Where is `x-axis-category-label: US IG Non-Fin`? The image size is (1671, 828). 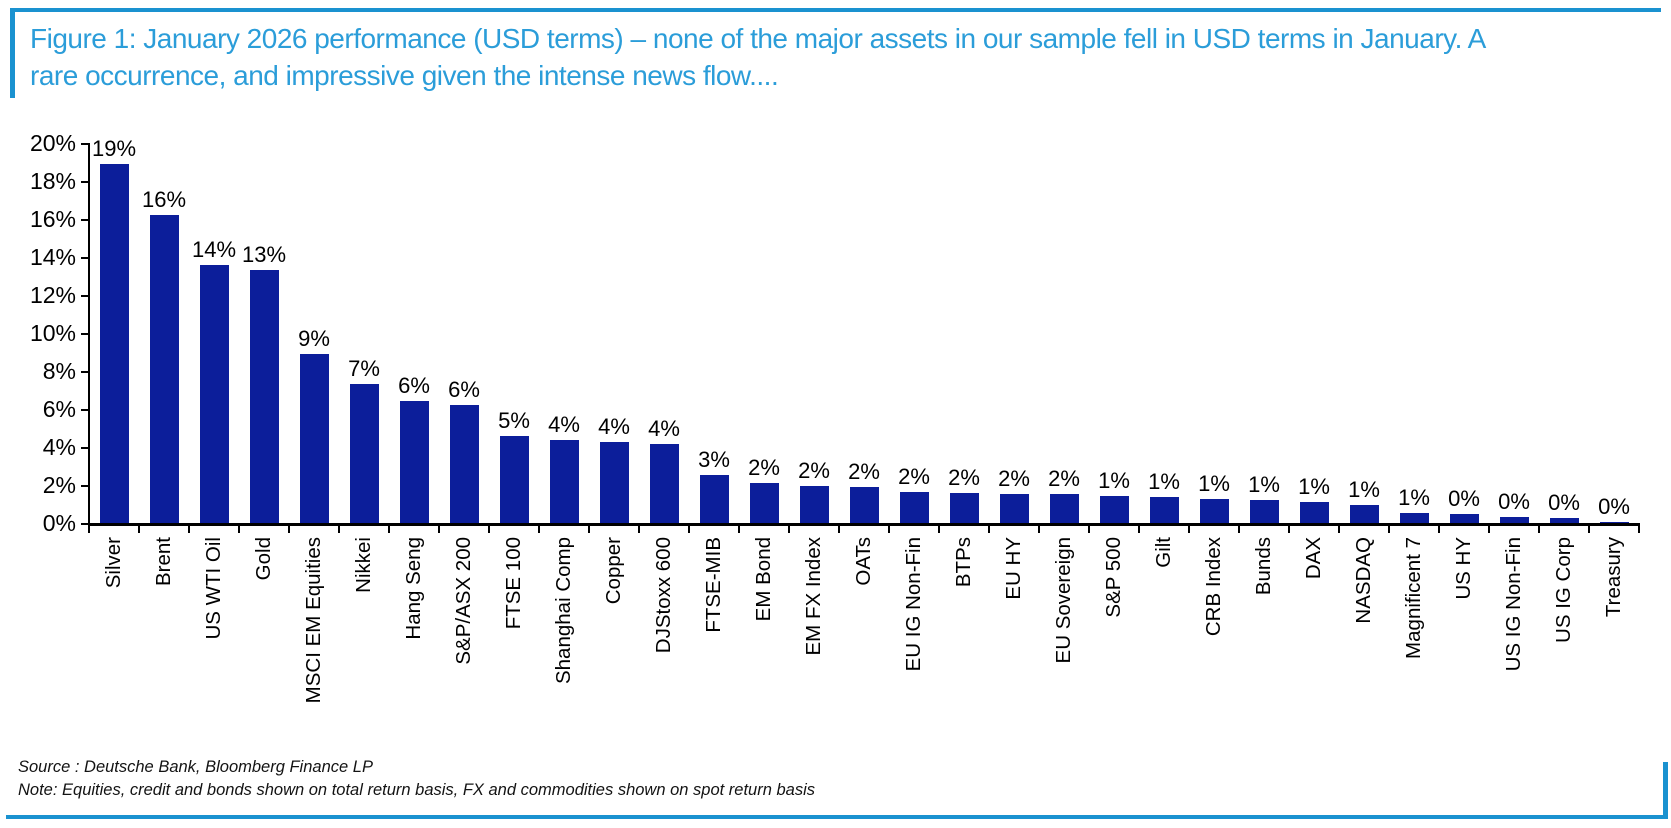 x-axis-category-label: US IG Non-Fin is located at coordinates (1513, 604).